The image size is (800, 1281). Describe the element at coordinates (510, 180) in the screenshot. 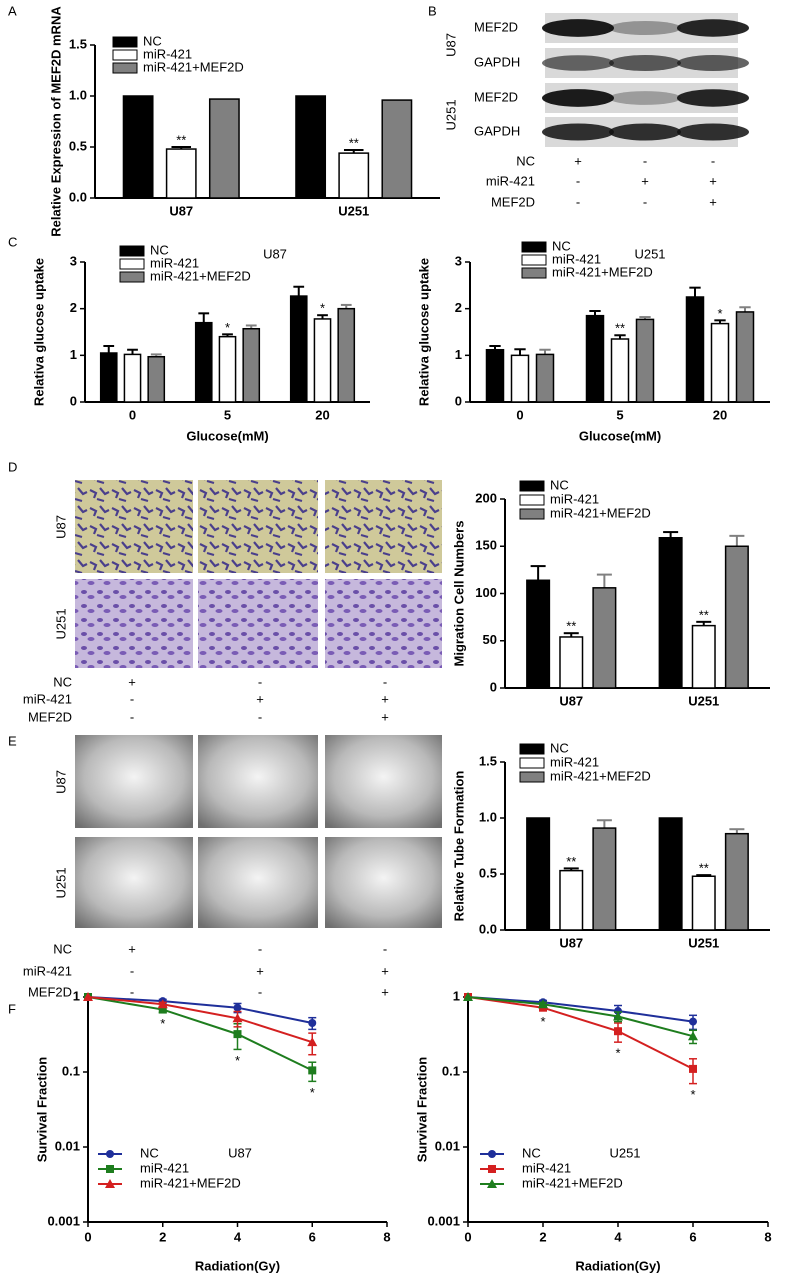

I see `condition-label: miR-421` at that location.